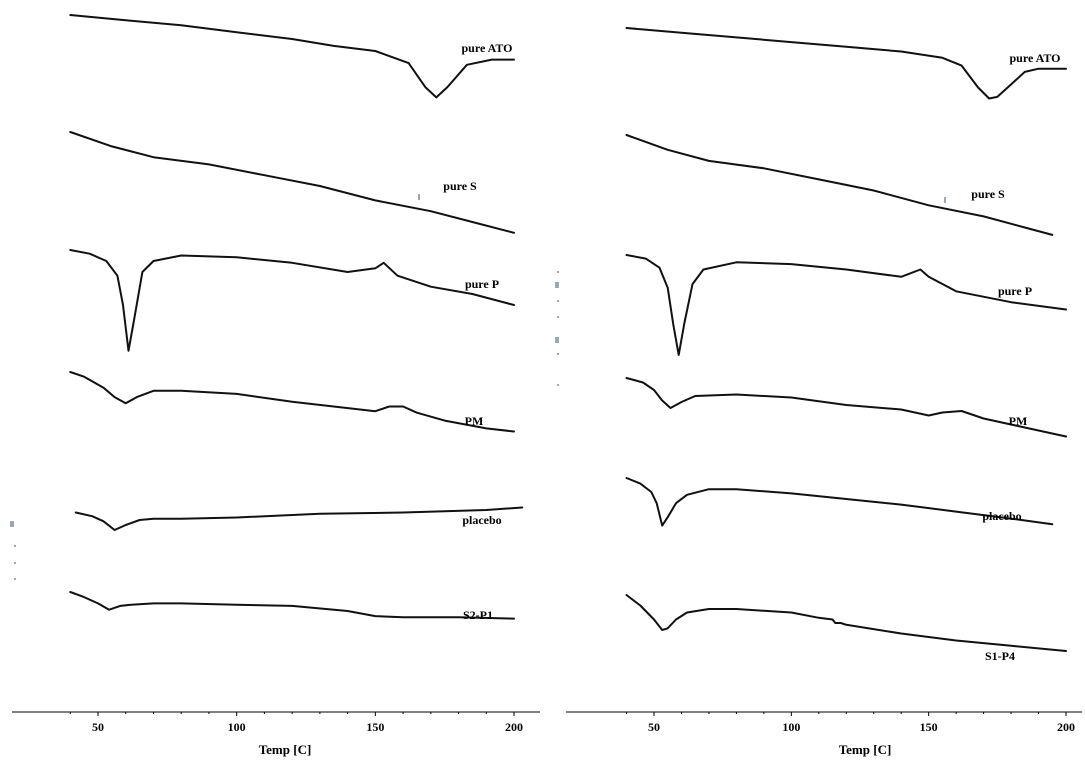  Describe the element at coordinates (945, 200) in the screenshot. I see `right-stray-marker` at that location.